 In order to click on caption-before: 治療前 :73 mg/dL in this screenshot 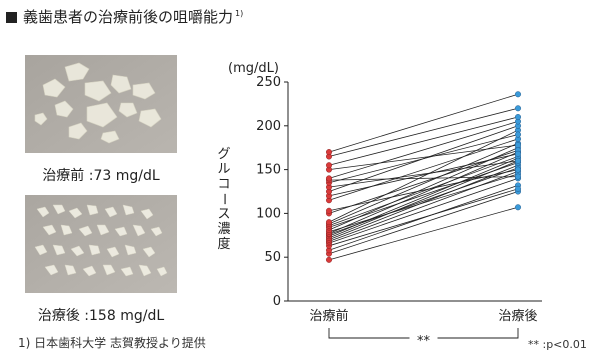, I will do `click(101, 176)`.